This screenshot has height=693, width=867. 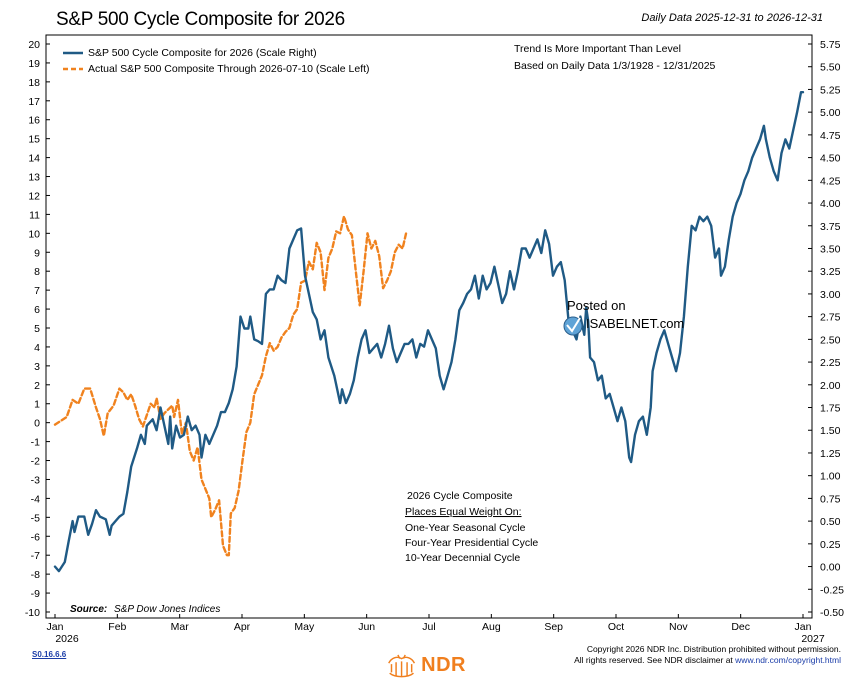 I want to click on left-tick-label: -6, so click(x=35, y=537).